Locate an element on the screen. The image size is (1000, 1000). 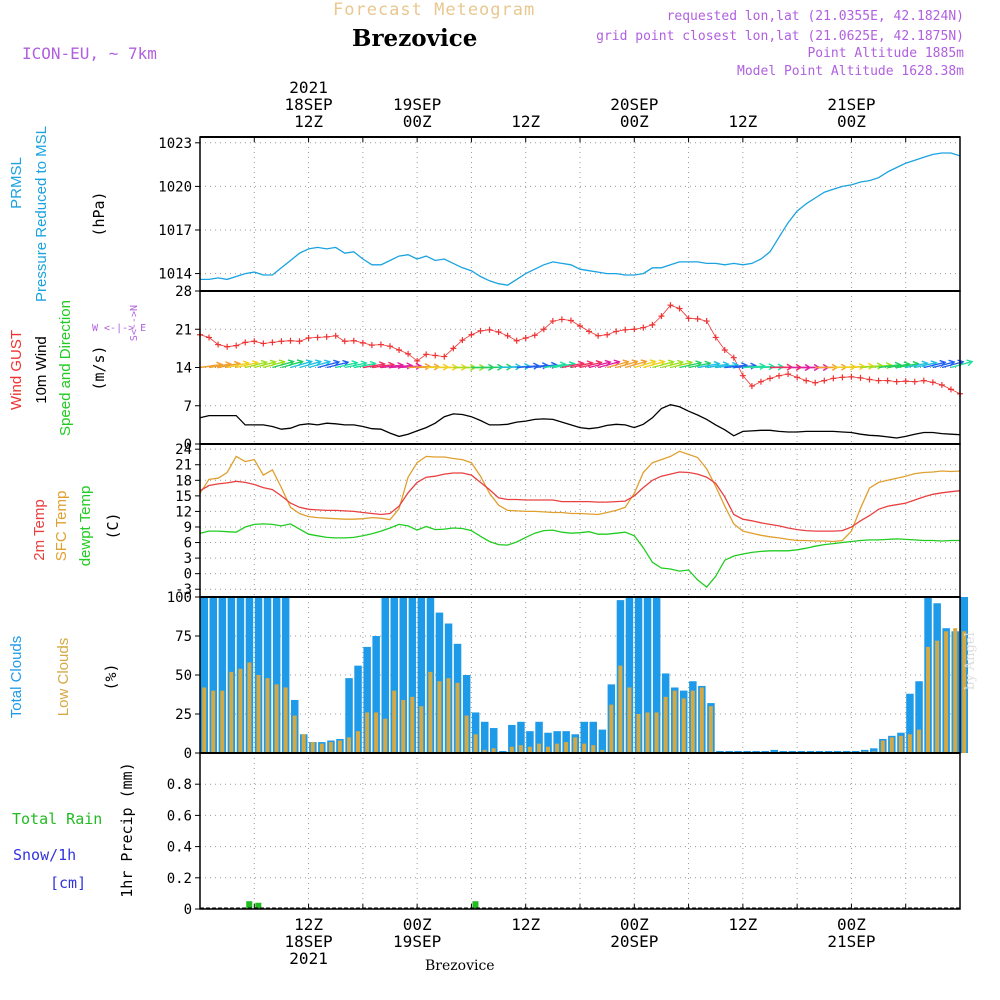
wind-arrow is located at coordinates (962, 364).